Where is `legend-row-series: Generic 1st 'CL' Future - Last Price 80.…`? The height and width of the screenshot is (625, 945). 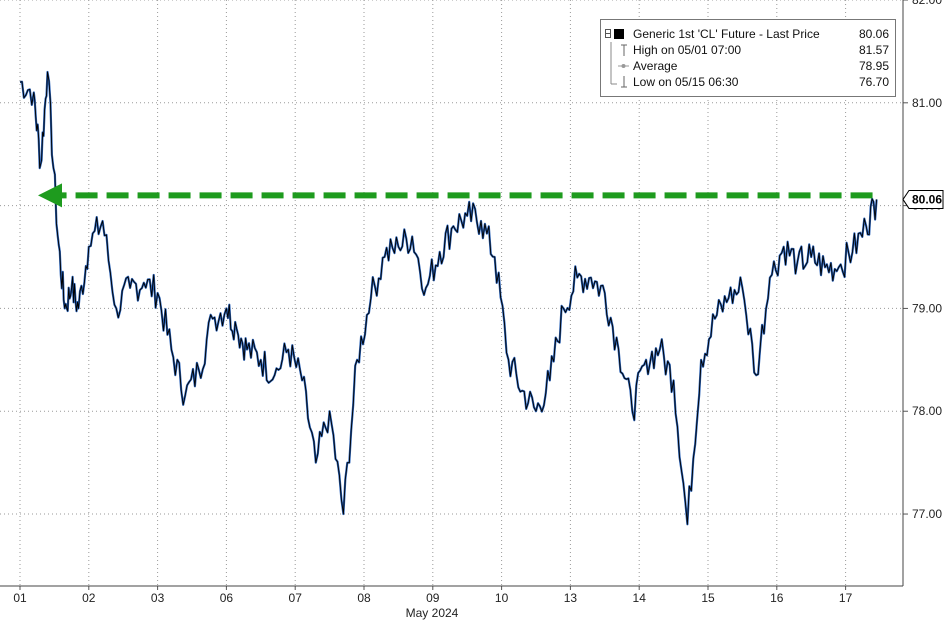
legend-row-series: Generic 1st 'CL' Future - Last Price 80.… is located at coordinates (748, 34).